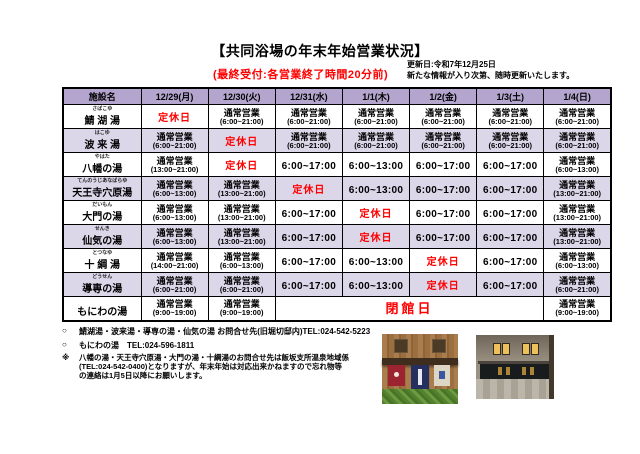  What do you see at coordinates (420, 396) in the screenshot?
I see `hedge` at bounding box center [420, 396].